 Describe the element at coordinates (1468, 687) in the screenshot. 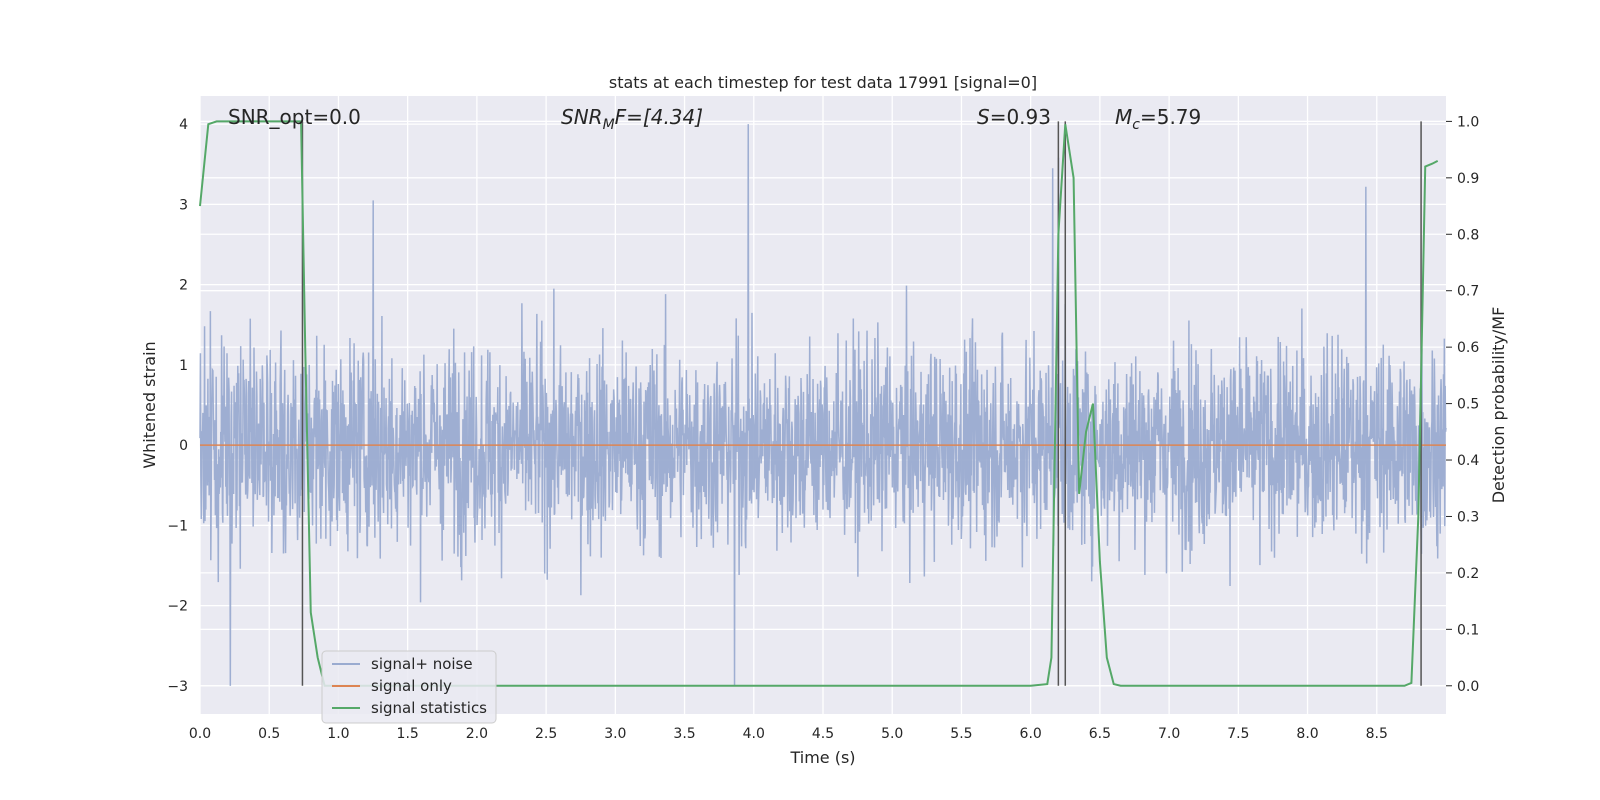

I see `y2-tick-label: 0.0` at that location.